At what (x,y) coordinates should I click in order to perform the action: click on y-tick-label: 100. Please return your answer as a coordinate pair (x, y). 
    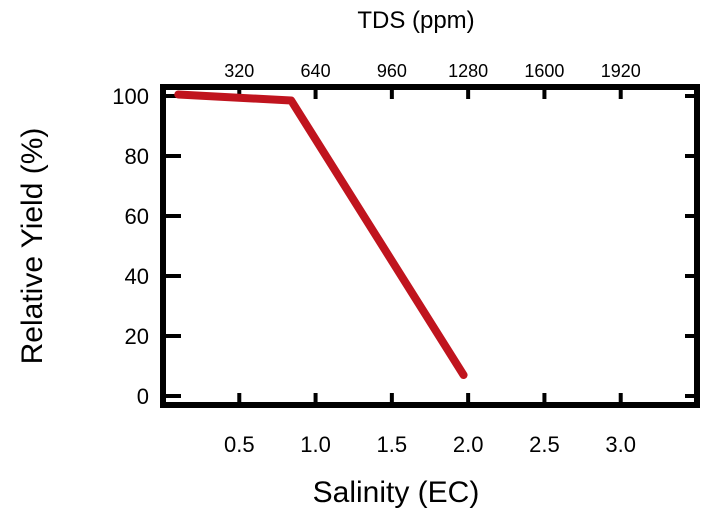
    Looking at the image, I should click on (130, 96).